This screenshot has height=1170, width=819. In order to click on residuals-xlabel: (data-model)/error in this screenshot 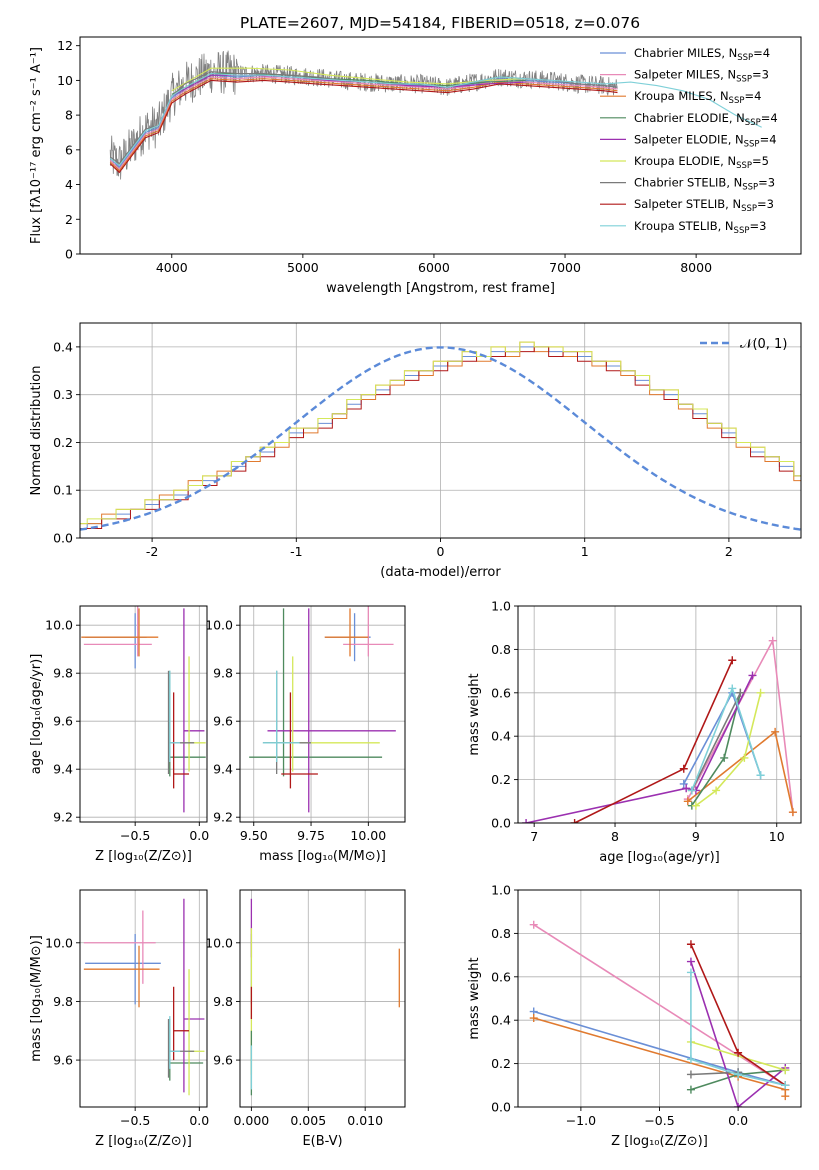, I will do `click(440, 572)`.